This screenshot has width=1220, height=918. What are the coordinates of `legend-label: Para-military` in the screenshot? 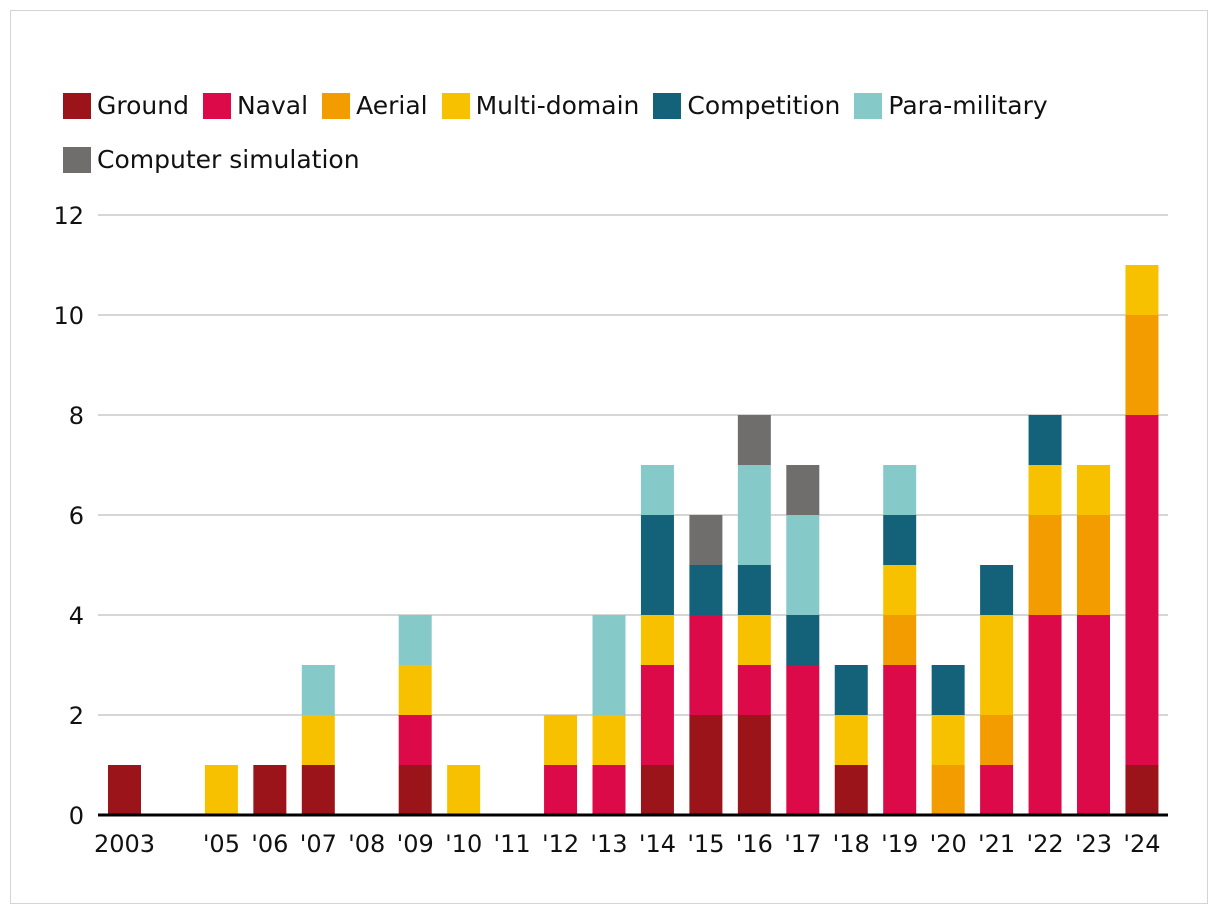 It's located at (968, 105).